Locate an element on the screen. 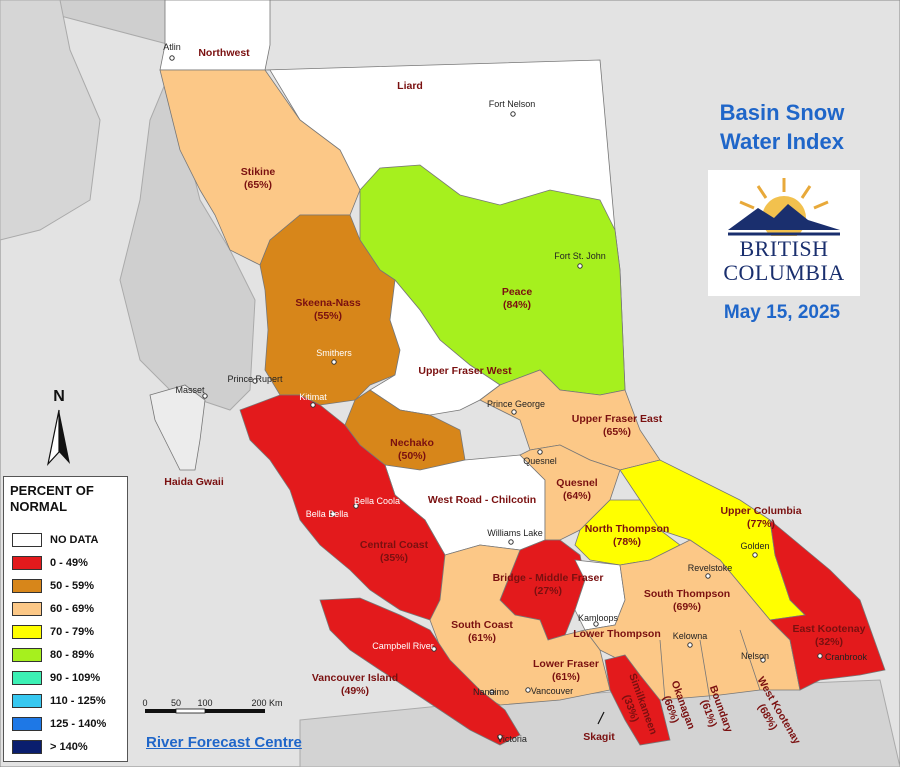 The image size is (900, 767). sun-mountain-icon is located at coordinates (784, 207).